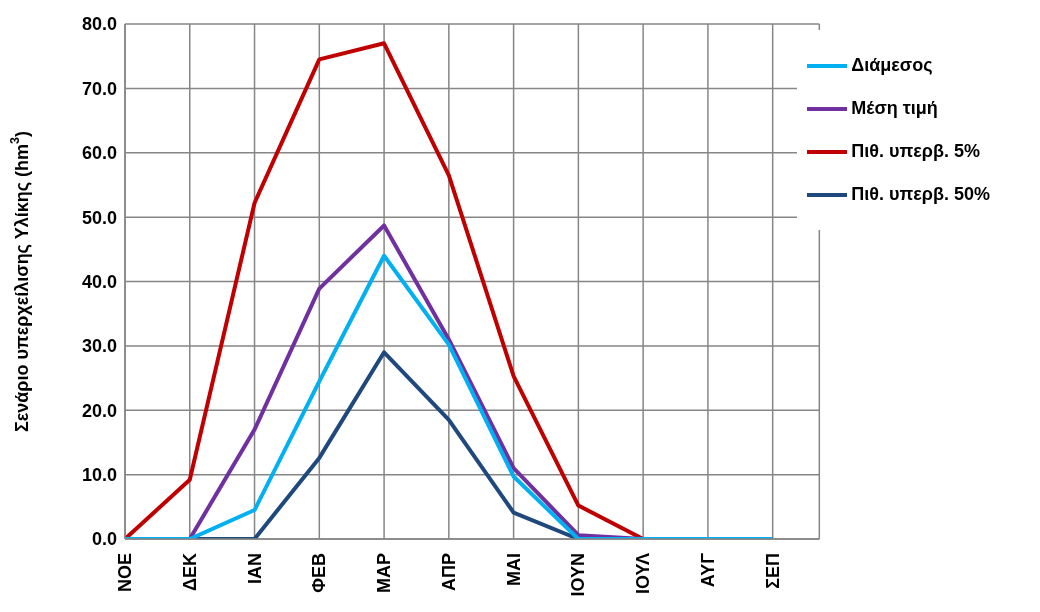 The image size is (1040, 612). Describe the element at coordinates (384, 573) in the screenshot. I see `x-tick-label: ΜΑΡ` at that location.